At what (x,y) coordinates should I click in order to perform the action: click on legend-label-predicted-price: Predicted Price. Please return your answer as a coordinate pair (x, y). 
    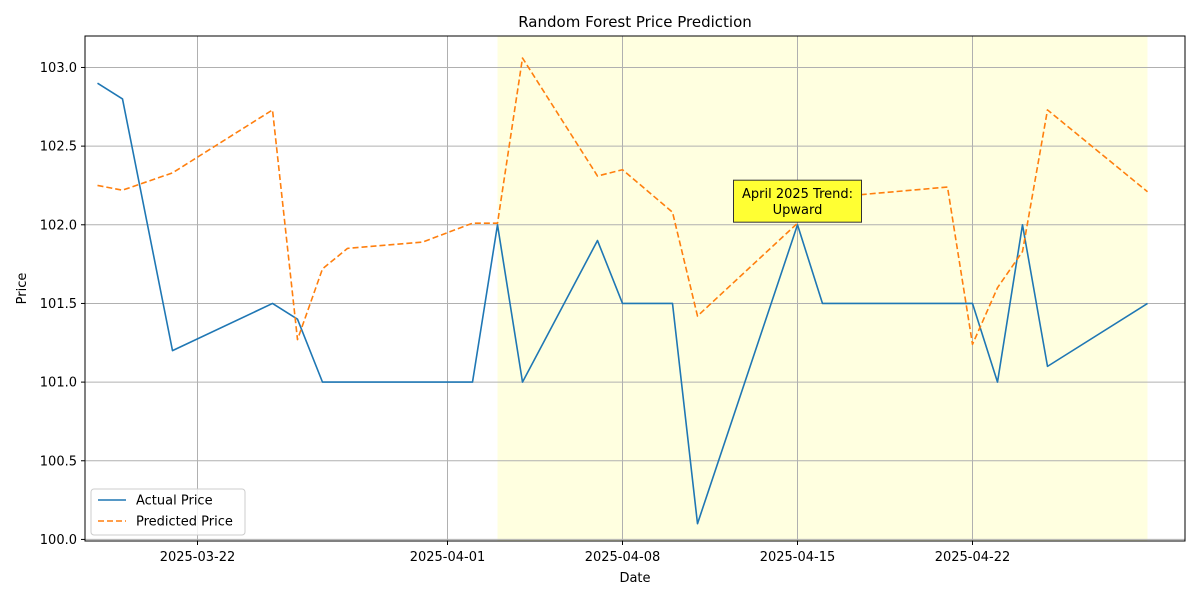
    Looking at the image, I should click on (184, 522).